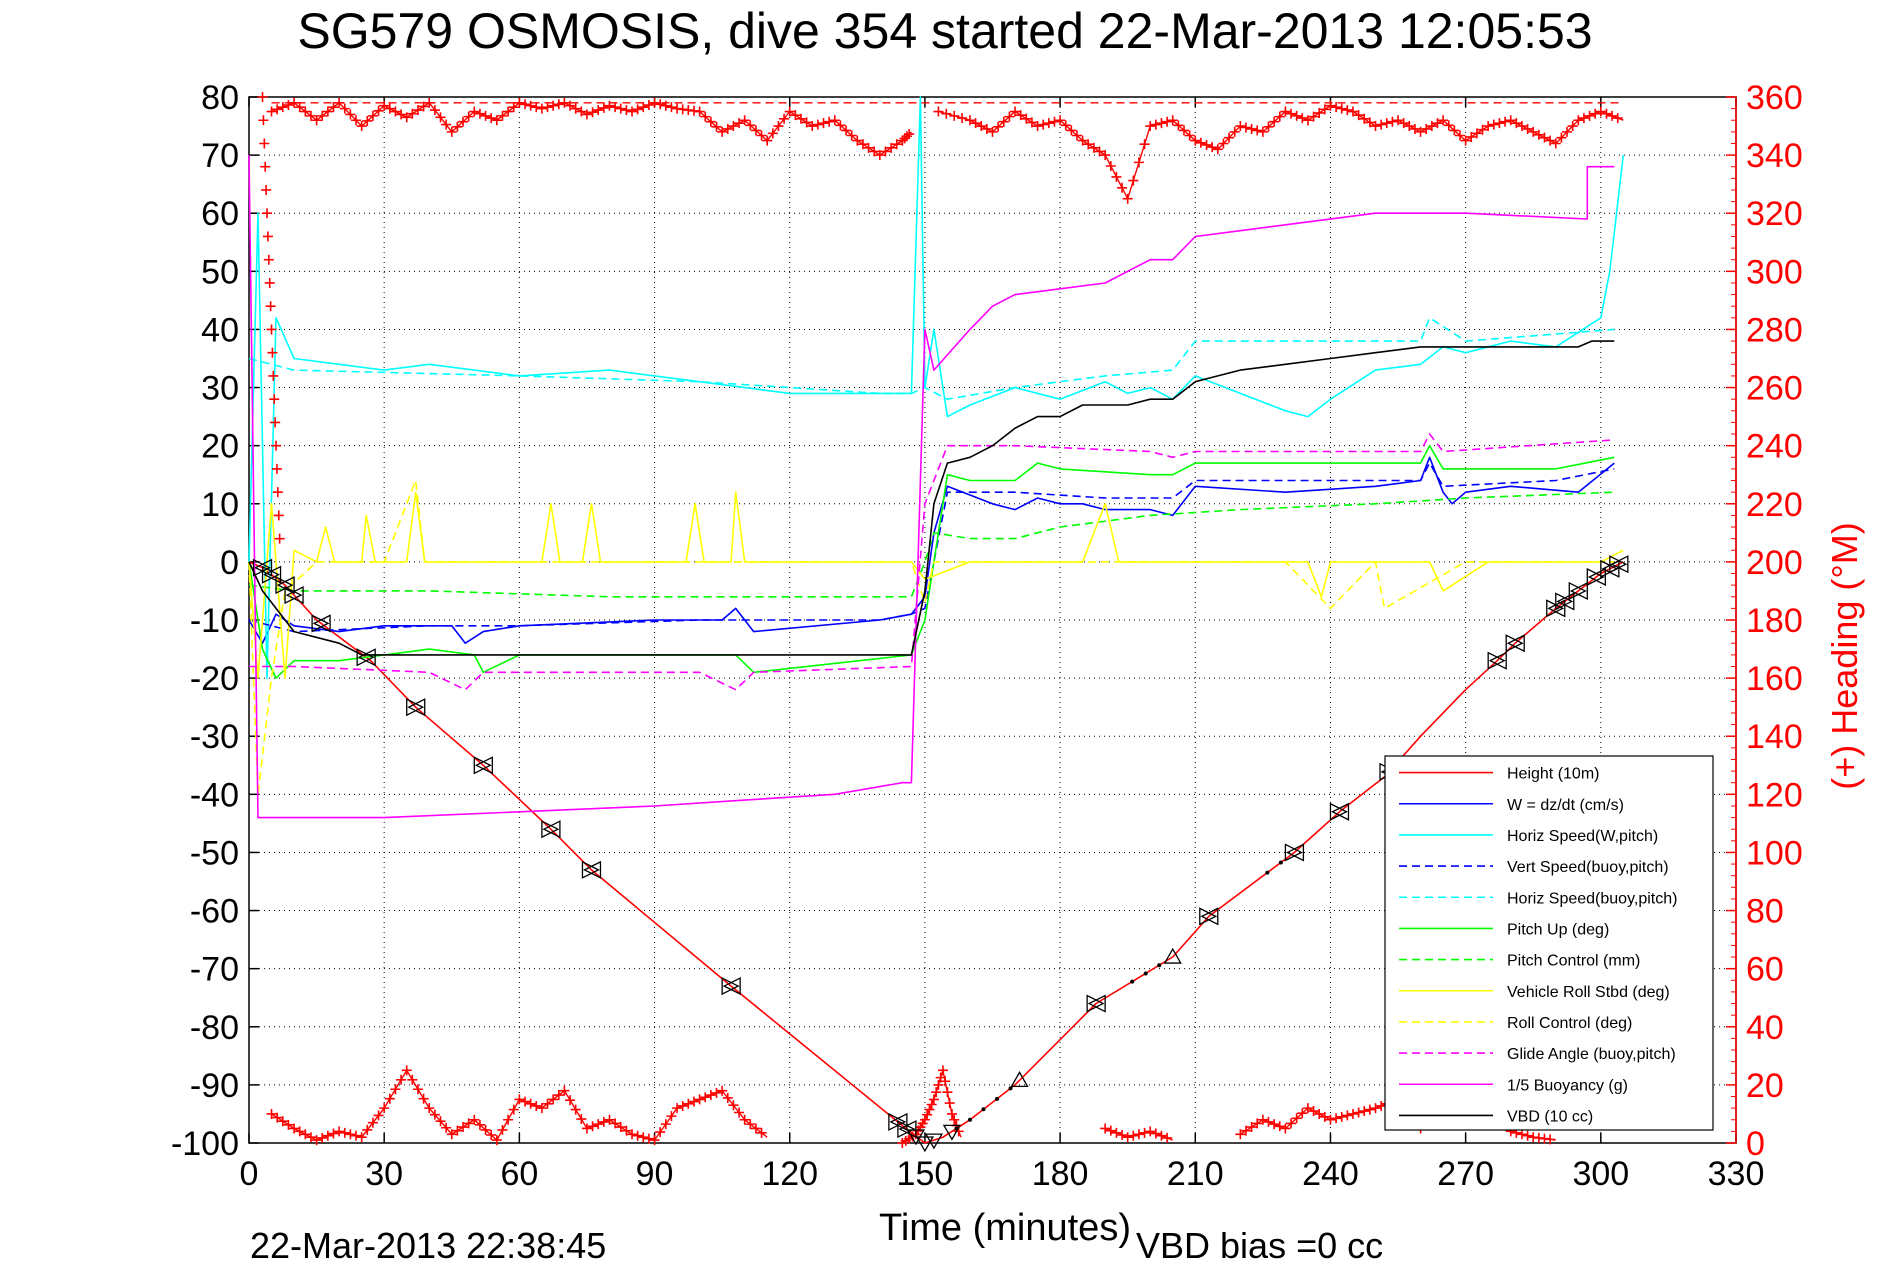 Image resolution: width=1891 pixels, height=1262 pixels. I want to click on x-tick-label: 210, so click(1195, 1174).